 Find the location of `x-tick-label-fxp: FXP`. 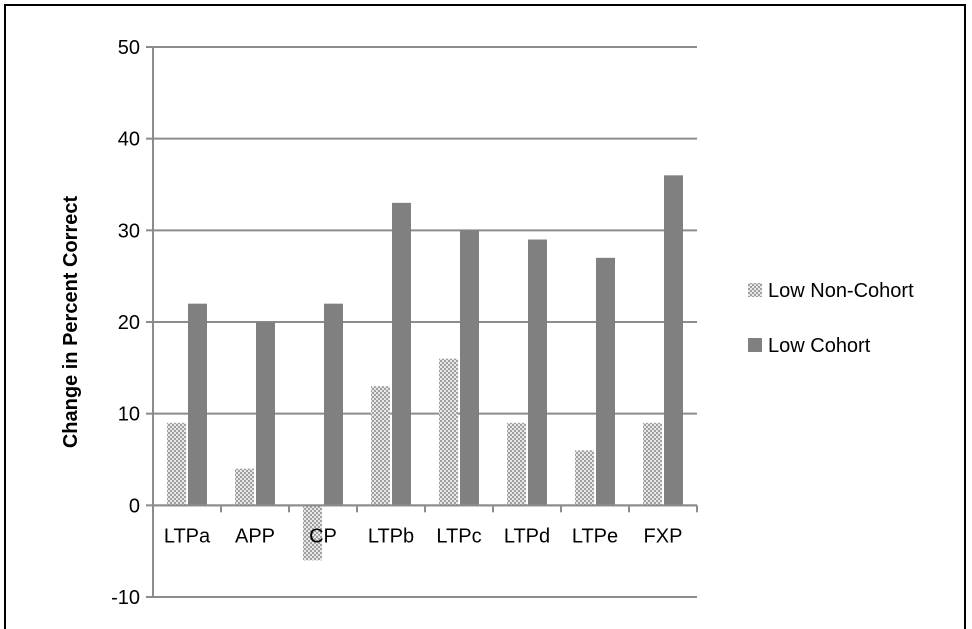

x-tick-label-fxp: FXP is located at coordinates (663, 536).